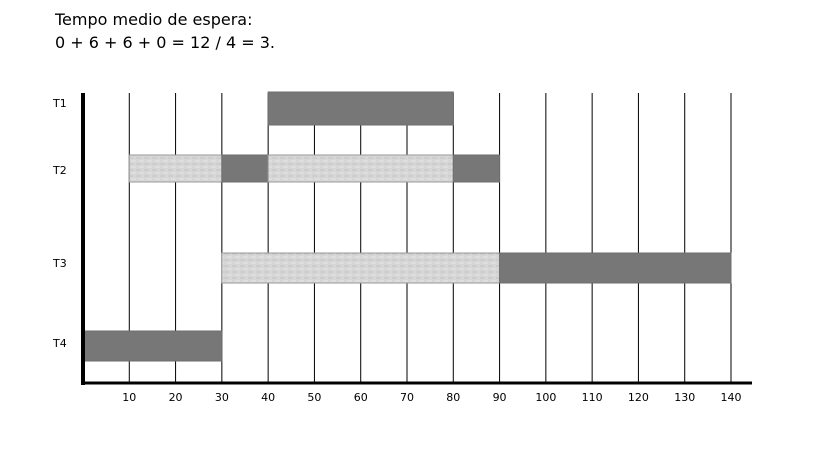 This screenshot has height=460, width=821. I want to click on x-tick-label-130: 130, so click(684, 397).